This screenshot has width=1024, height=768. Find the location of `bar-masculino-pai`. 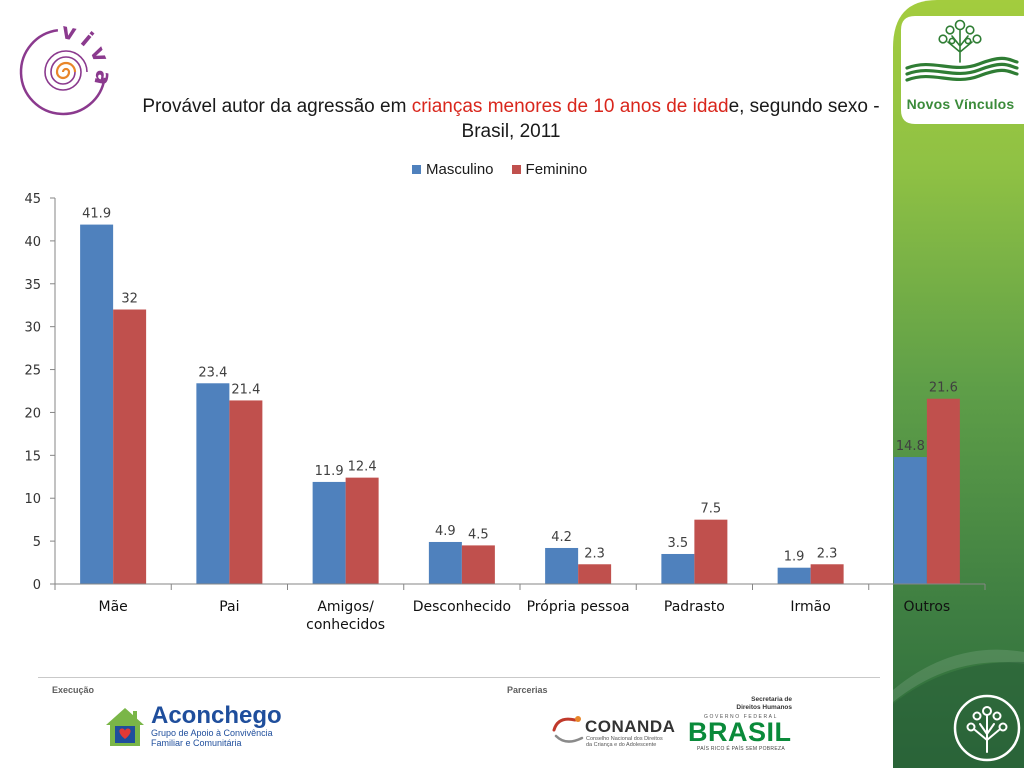

bar-masculino-pai is located at coordinates (213, 483).